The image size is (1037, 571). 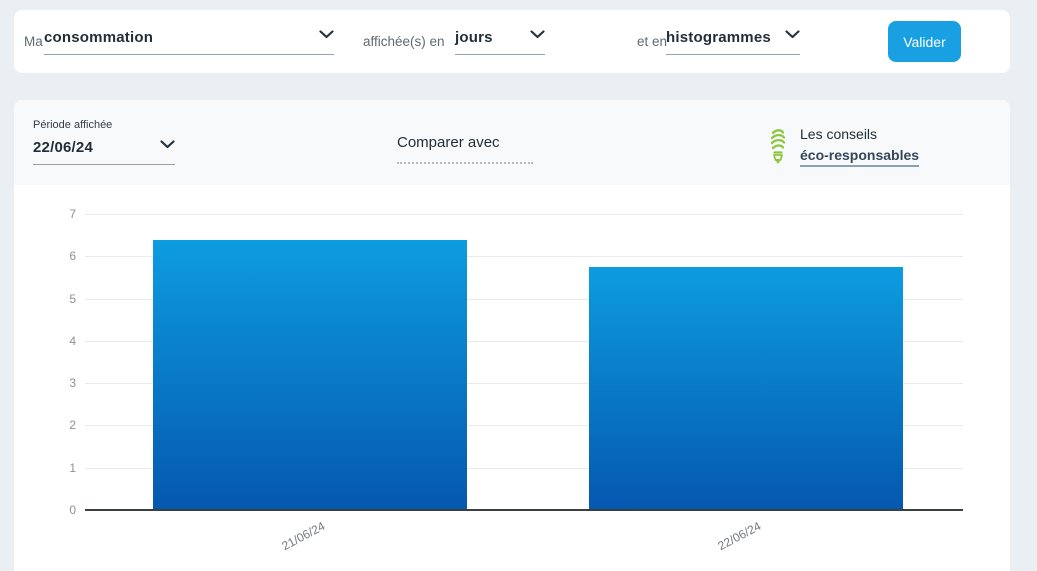 I want to click on period-select-value: 22/06/24, so click(x=63, y=147).